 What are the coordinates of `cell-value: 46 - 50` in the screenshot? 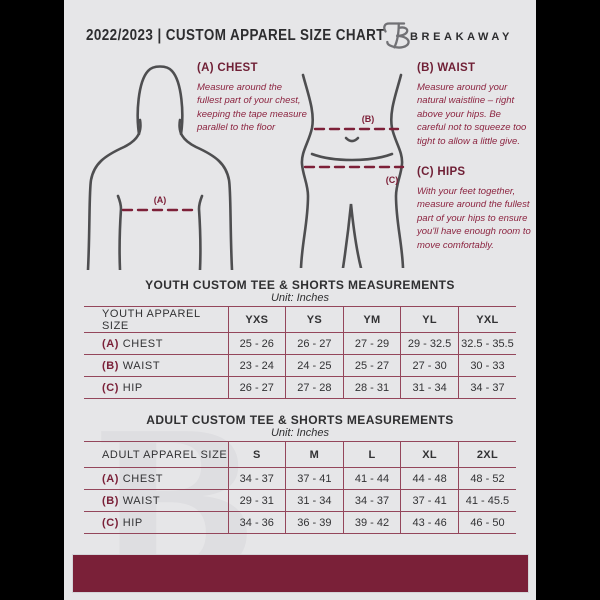 It's located at (486, 522).